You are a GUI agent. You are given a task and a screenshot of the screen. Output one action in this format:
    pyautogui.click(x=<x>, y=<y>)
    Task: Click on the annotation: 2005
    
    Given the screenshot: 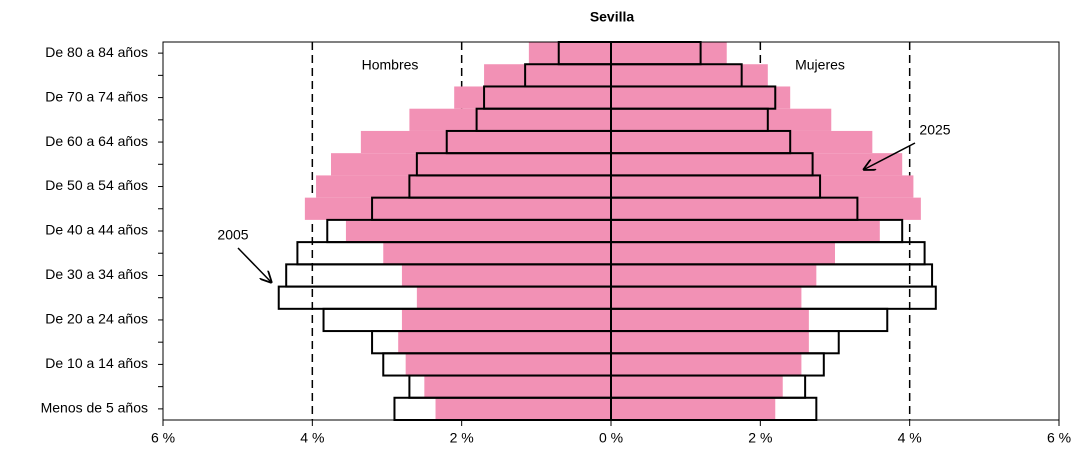 What is the action you would take?
    pyautogui.click(x=232, y=235)
    